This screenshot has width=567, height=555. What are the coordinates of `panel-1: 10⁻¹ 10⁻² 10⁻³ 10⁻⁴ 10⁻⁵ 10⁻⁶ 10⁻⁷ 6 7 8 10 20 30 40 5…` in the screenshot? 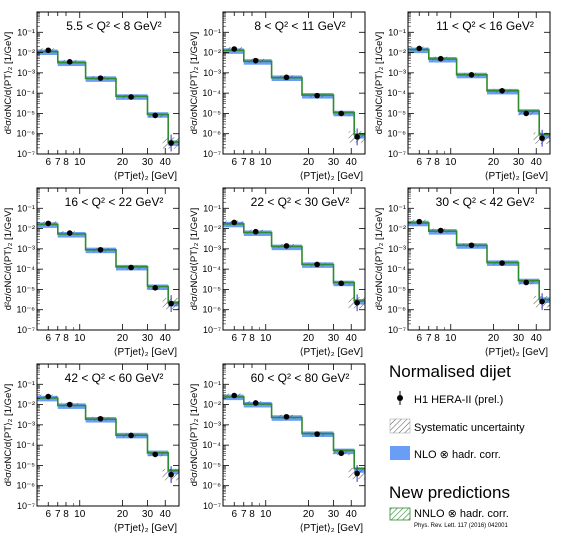 It's located at (91, 96).